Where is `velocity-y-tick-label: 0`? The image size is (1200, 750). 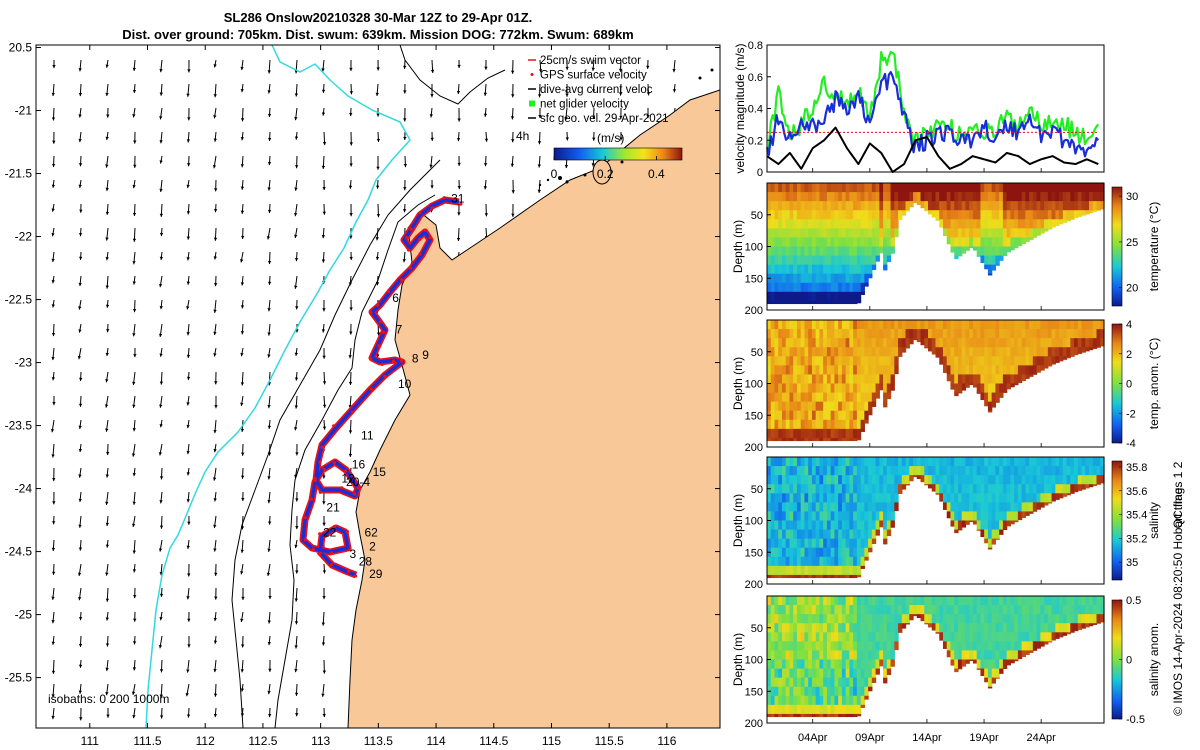 velocity-y-tick-label: 0 is located at coordinates (760, 173).